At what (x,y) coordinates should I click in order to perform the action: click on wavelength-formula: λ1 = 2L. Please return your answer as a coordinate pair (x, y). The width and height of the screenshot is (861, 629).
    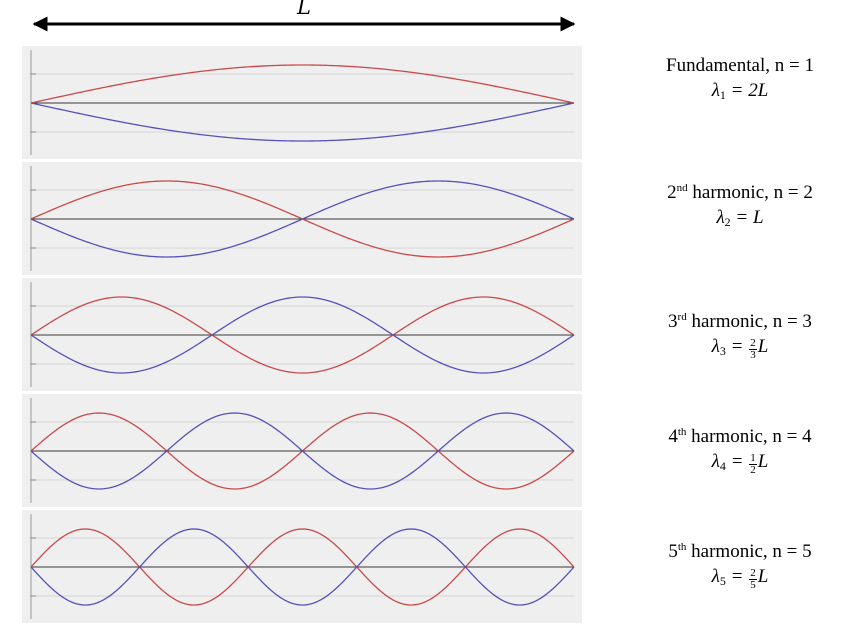
    Looking at the image, I should click on (740, 91).